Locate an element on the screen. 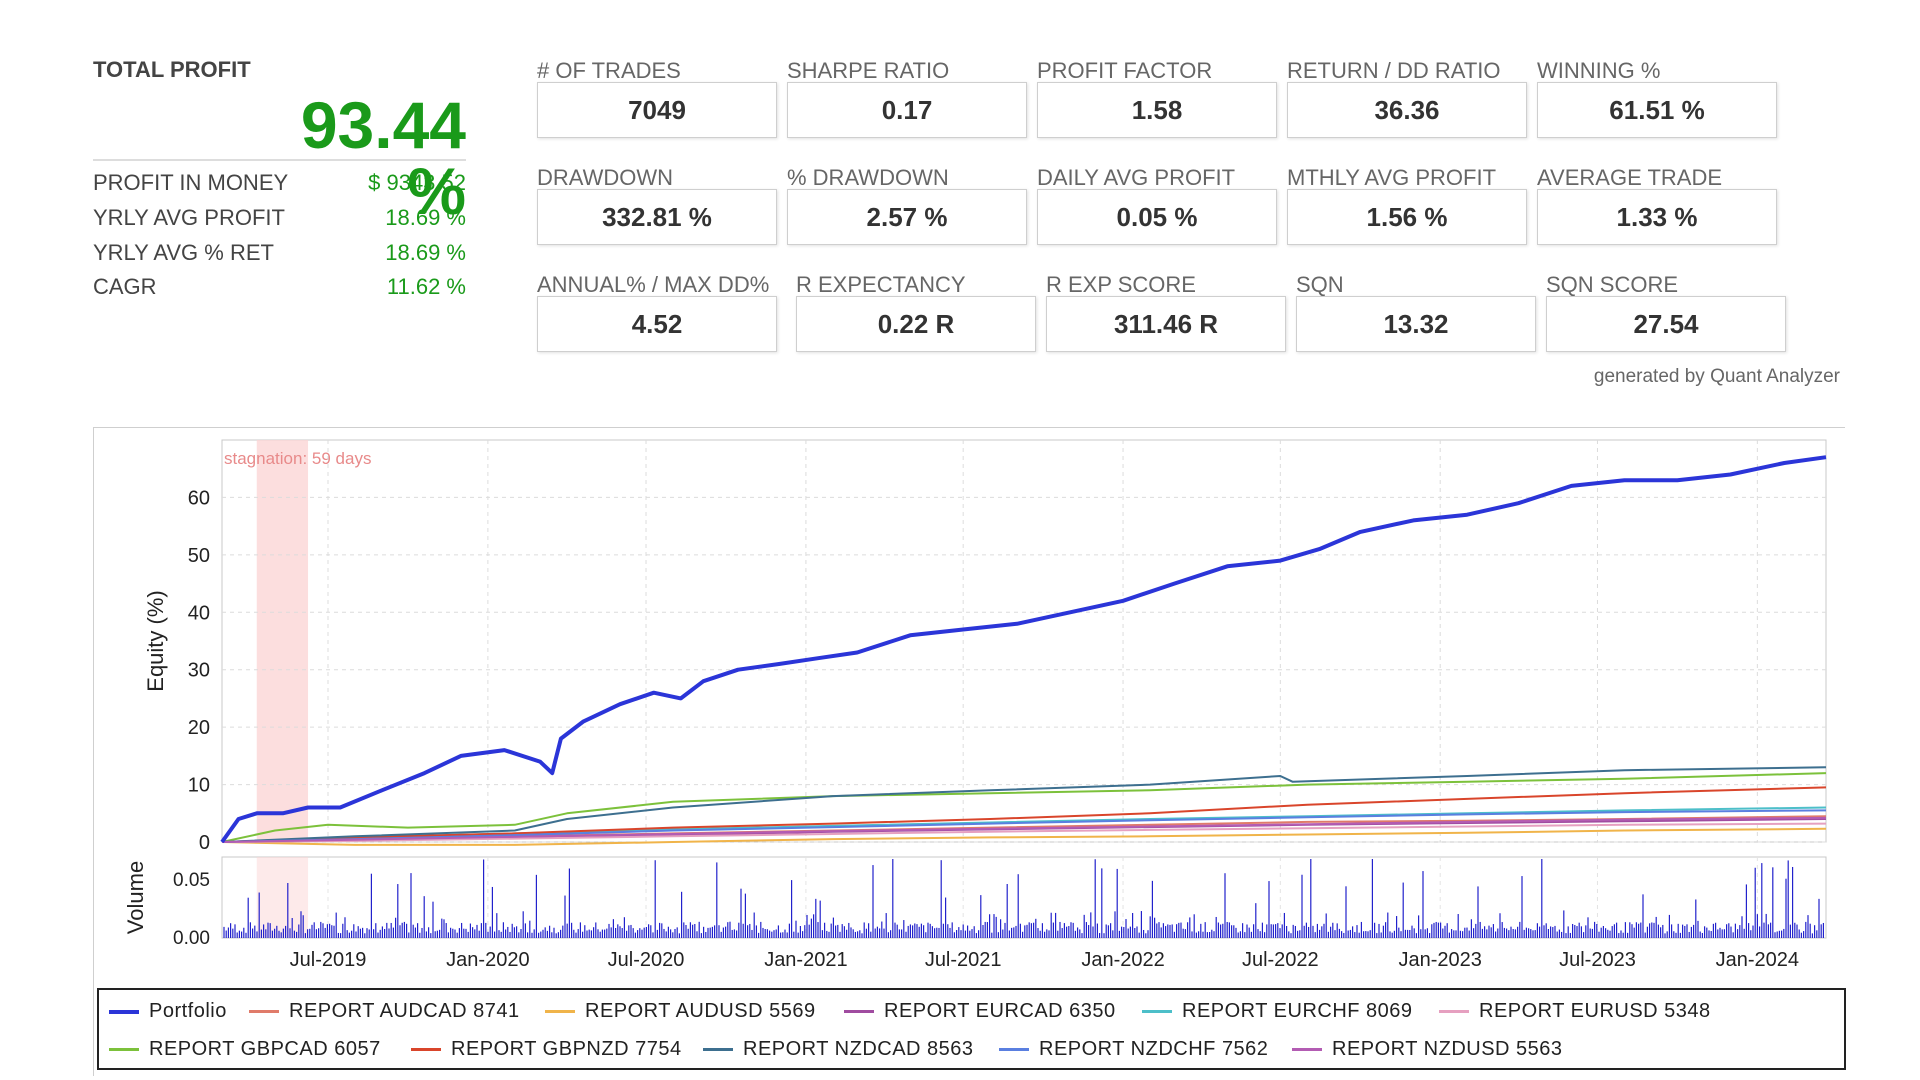 Image resolution: width=1920 pixels, height=1080 pixels. legend-label: REPORT EURCAD 6350 is located at coordinates (1000, 1011).